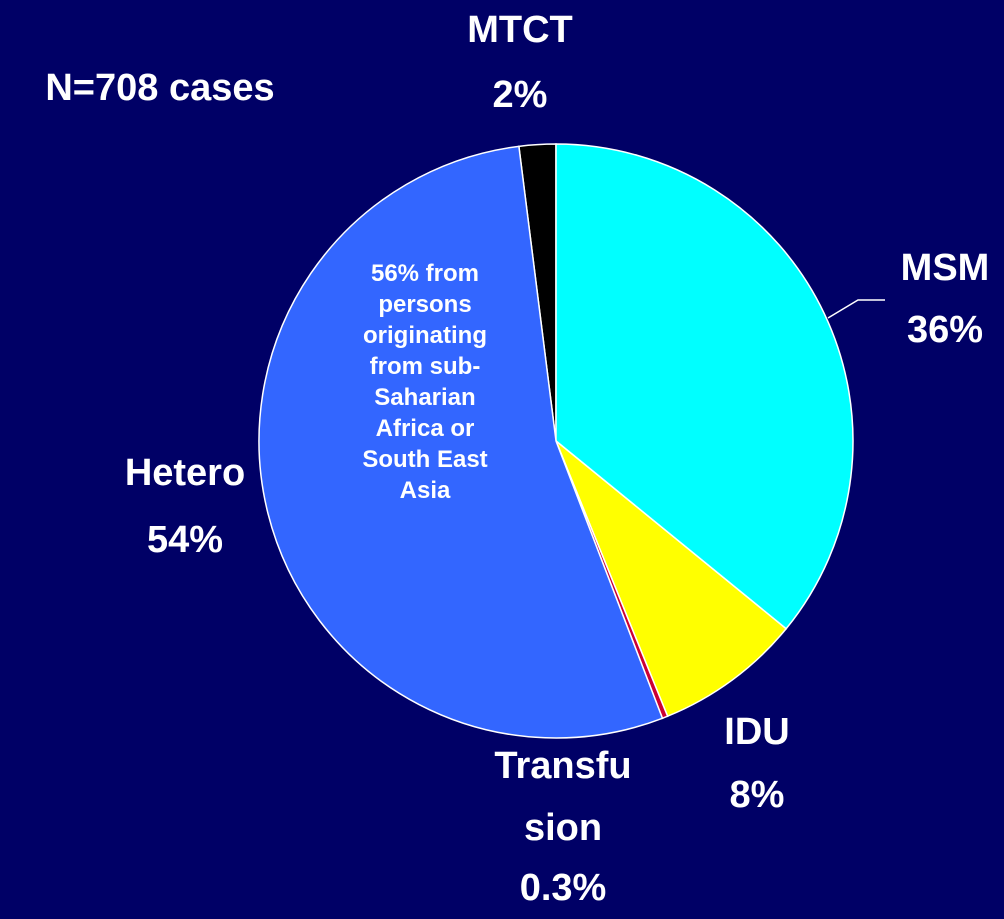 Image resolution: width=1004 pixels, height=919 pixels. Describe the element at coordinates (945, 330) in the screenshot. I see `value-label: 36%` at that location.